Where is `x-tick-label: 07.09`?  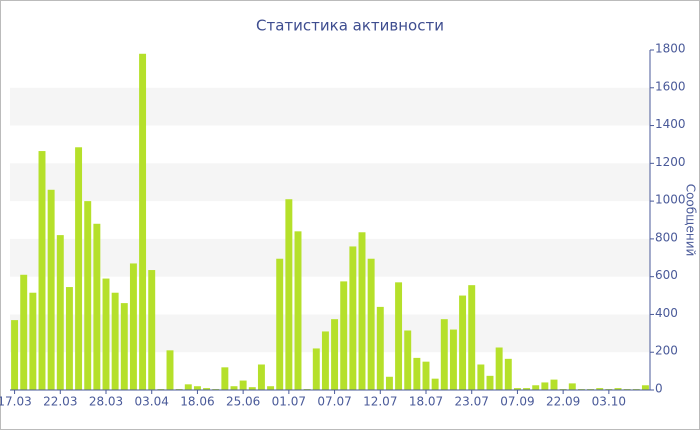
x-tick-label: 07.09 is located at coordinates (517, 402).